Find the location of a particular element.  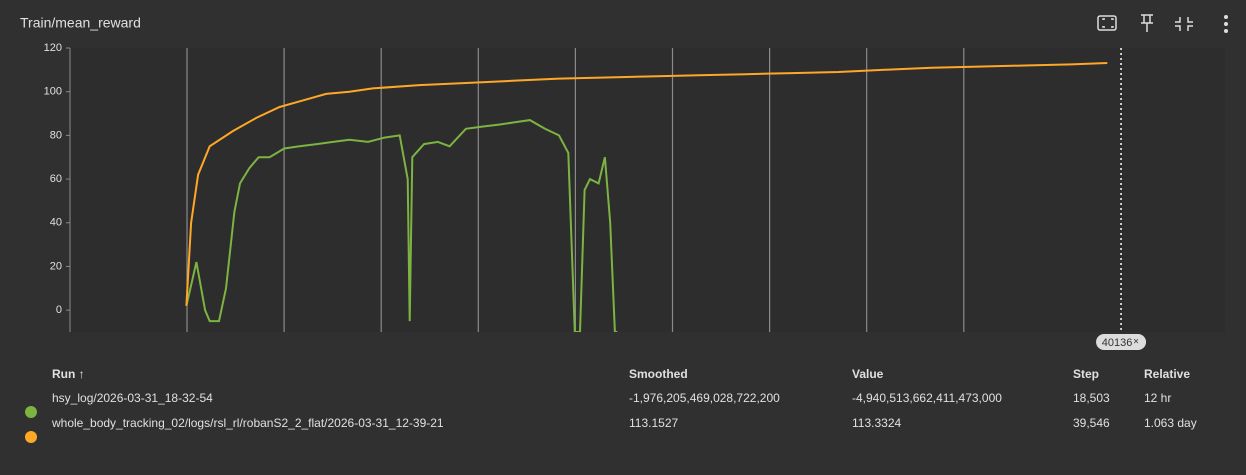

table-cell: -4,940,513,662,411,473,000 is located at coordinates (927, 398).